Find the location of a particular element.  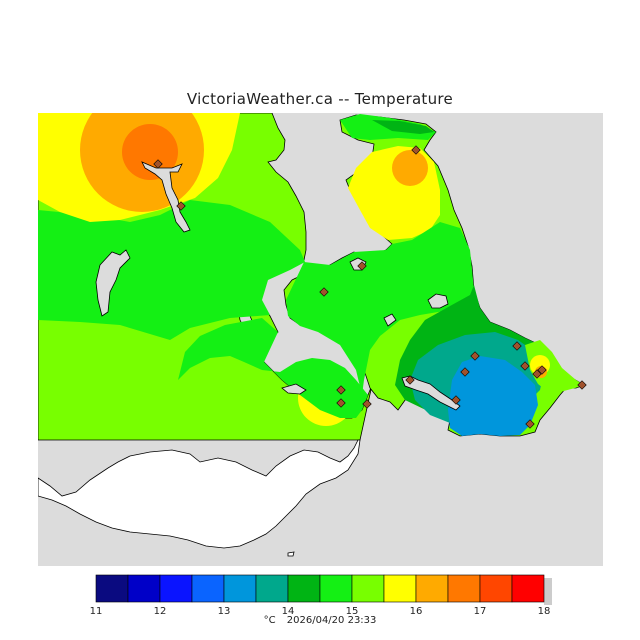

colorbar-tick-label: 12 is located at coordinates (160, 611).